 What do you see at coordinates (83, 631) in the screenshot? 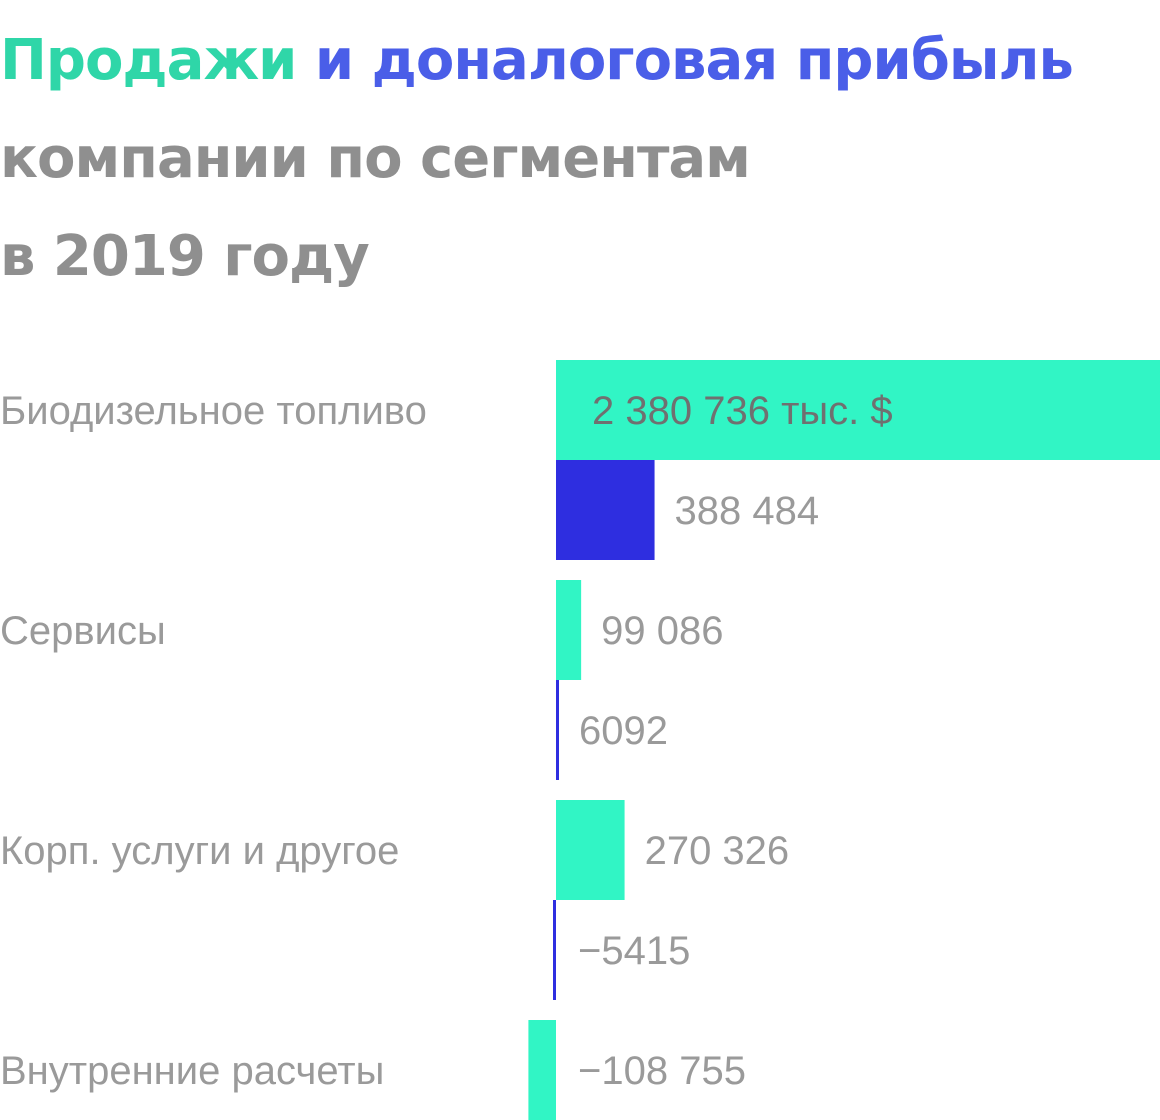
I see `category-label: Сервисы` at bounding box center [83, 631].